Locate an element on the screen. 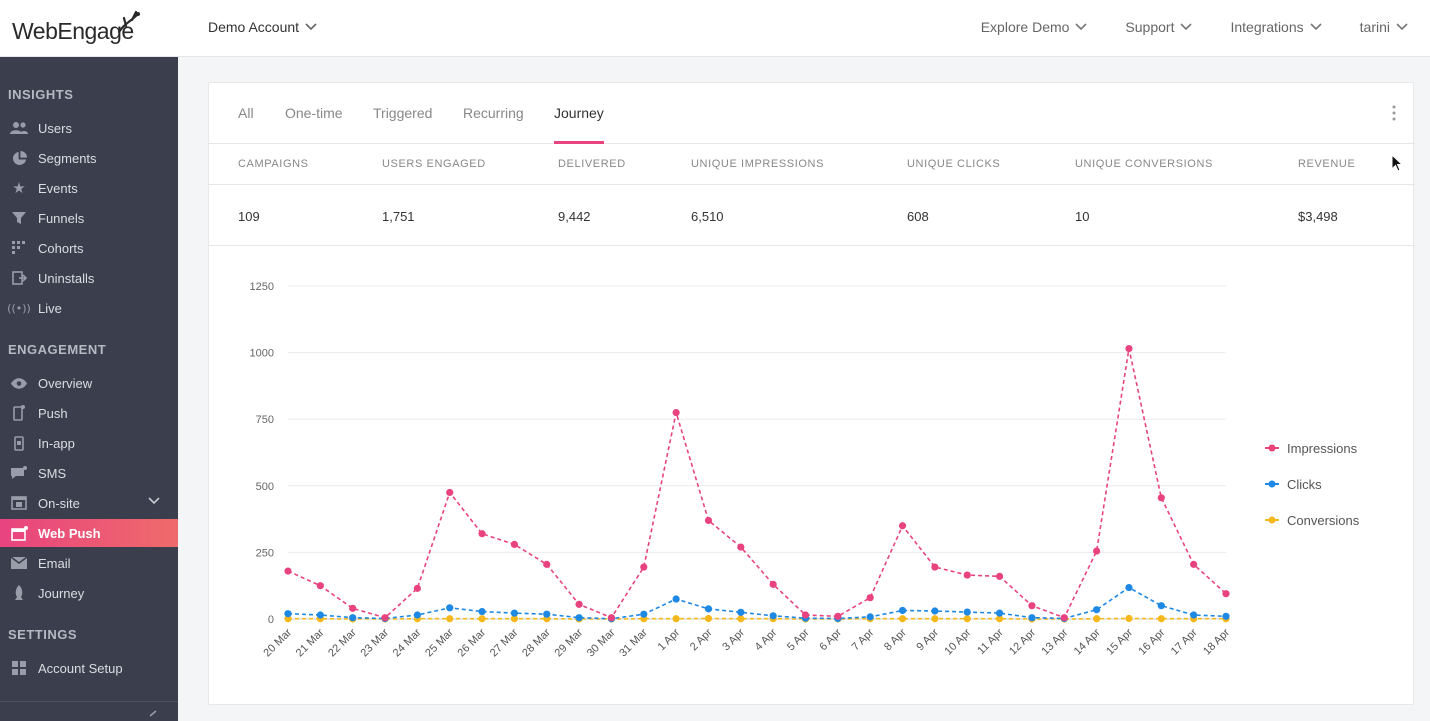 The image size is (1430, 721). sidebar-item-account-setup: Account Setup is located at coordinates (89, 668).